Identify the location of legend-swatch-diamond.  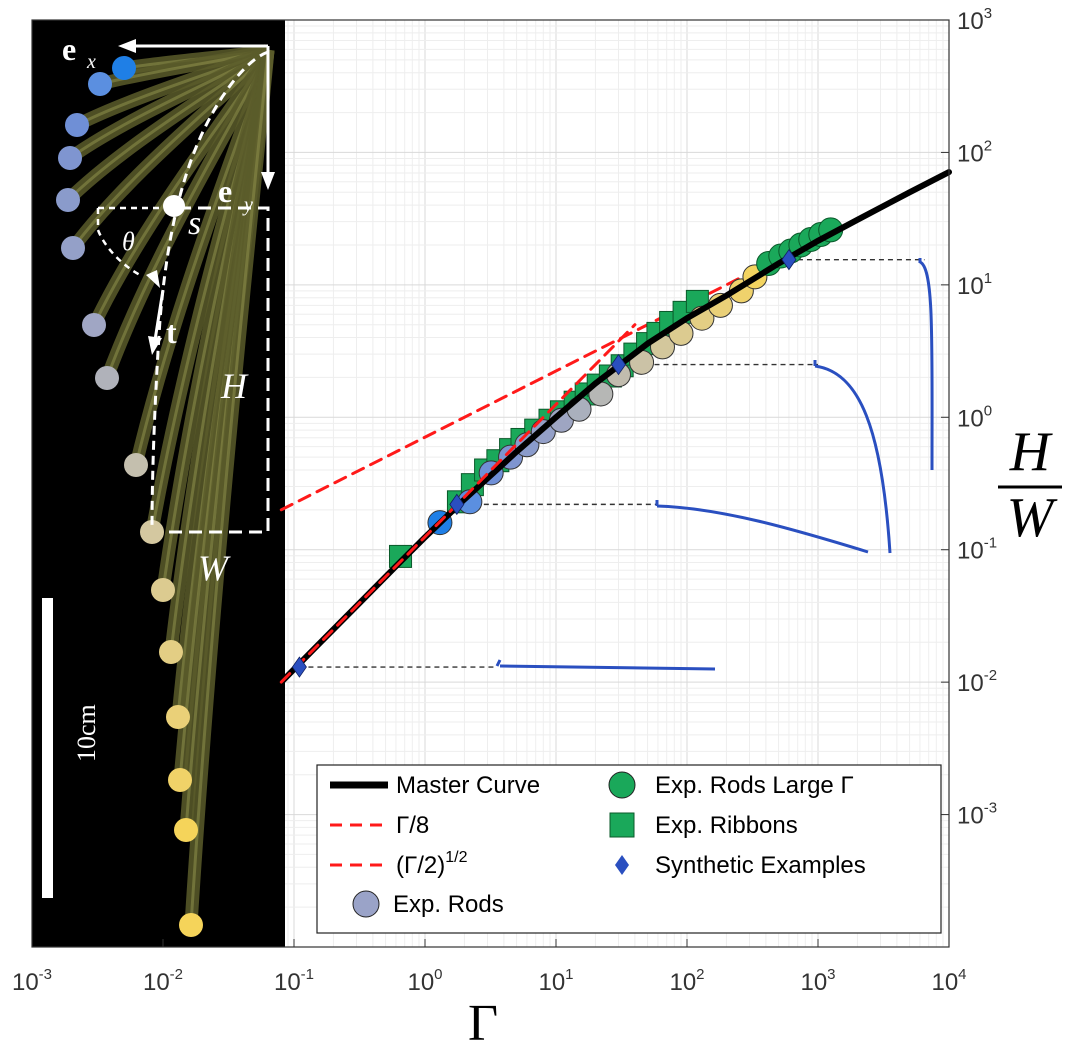
(622, 865).